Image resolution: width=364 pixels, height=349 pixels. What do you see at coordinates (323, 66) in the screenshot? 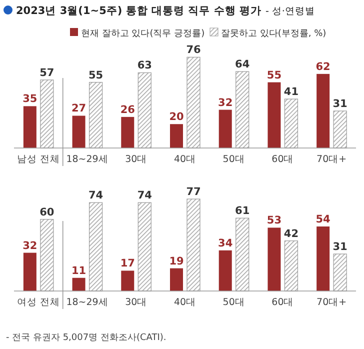
I see `data-label: 62` at bounding box center [323, 66].